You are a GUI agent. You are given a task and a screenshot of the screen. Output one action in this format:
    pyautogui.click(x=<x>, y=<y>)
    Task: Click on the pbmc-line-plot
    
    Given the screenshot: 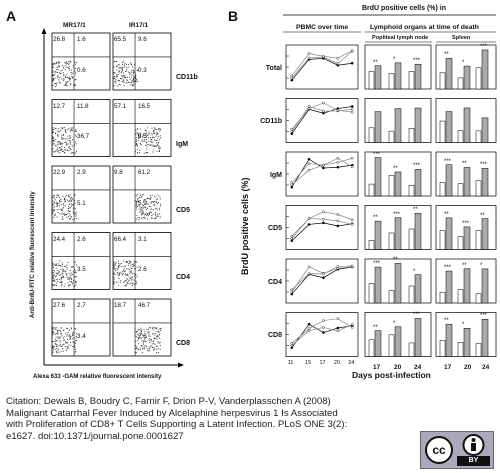 What is the action you would take?
    pyautogui.click(x=322, y=67)
    